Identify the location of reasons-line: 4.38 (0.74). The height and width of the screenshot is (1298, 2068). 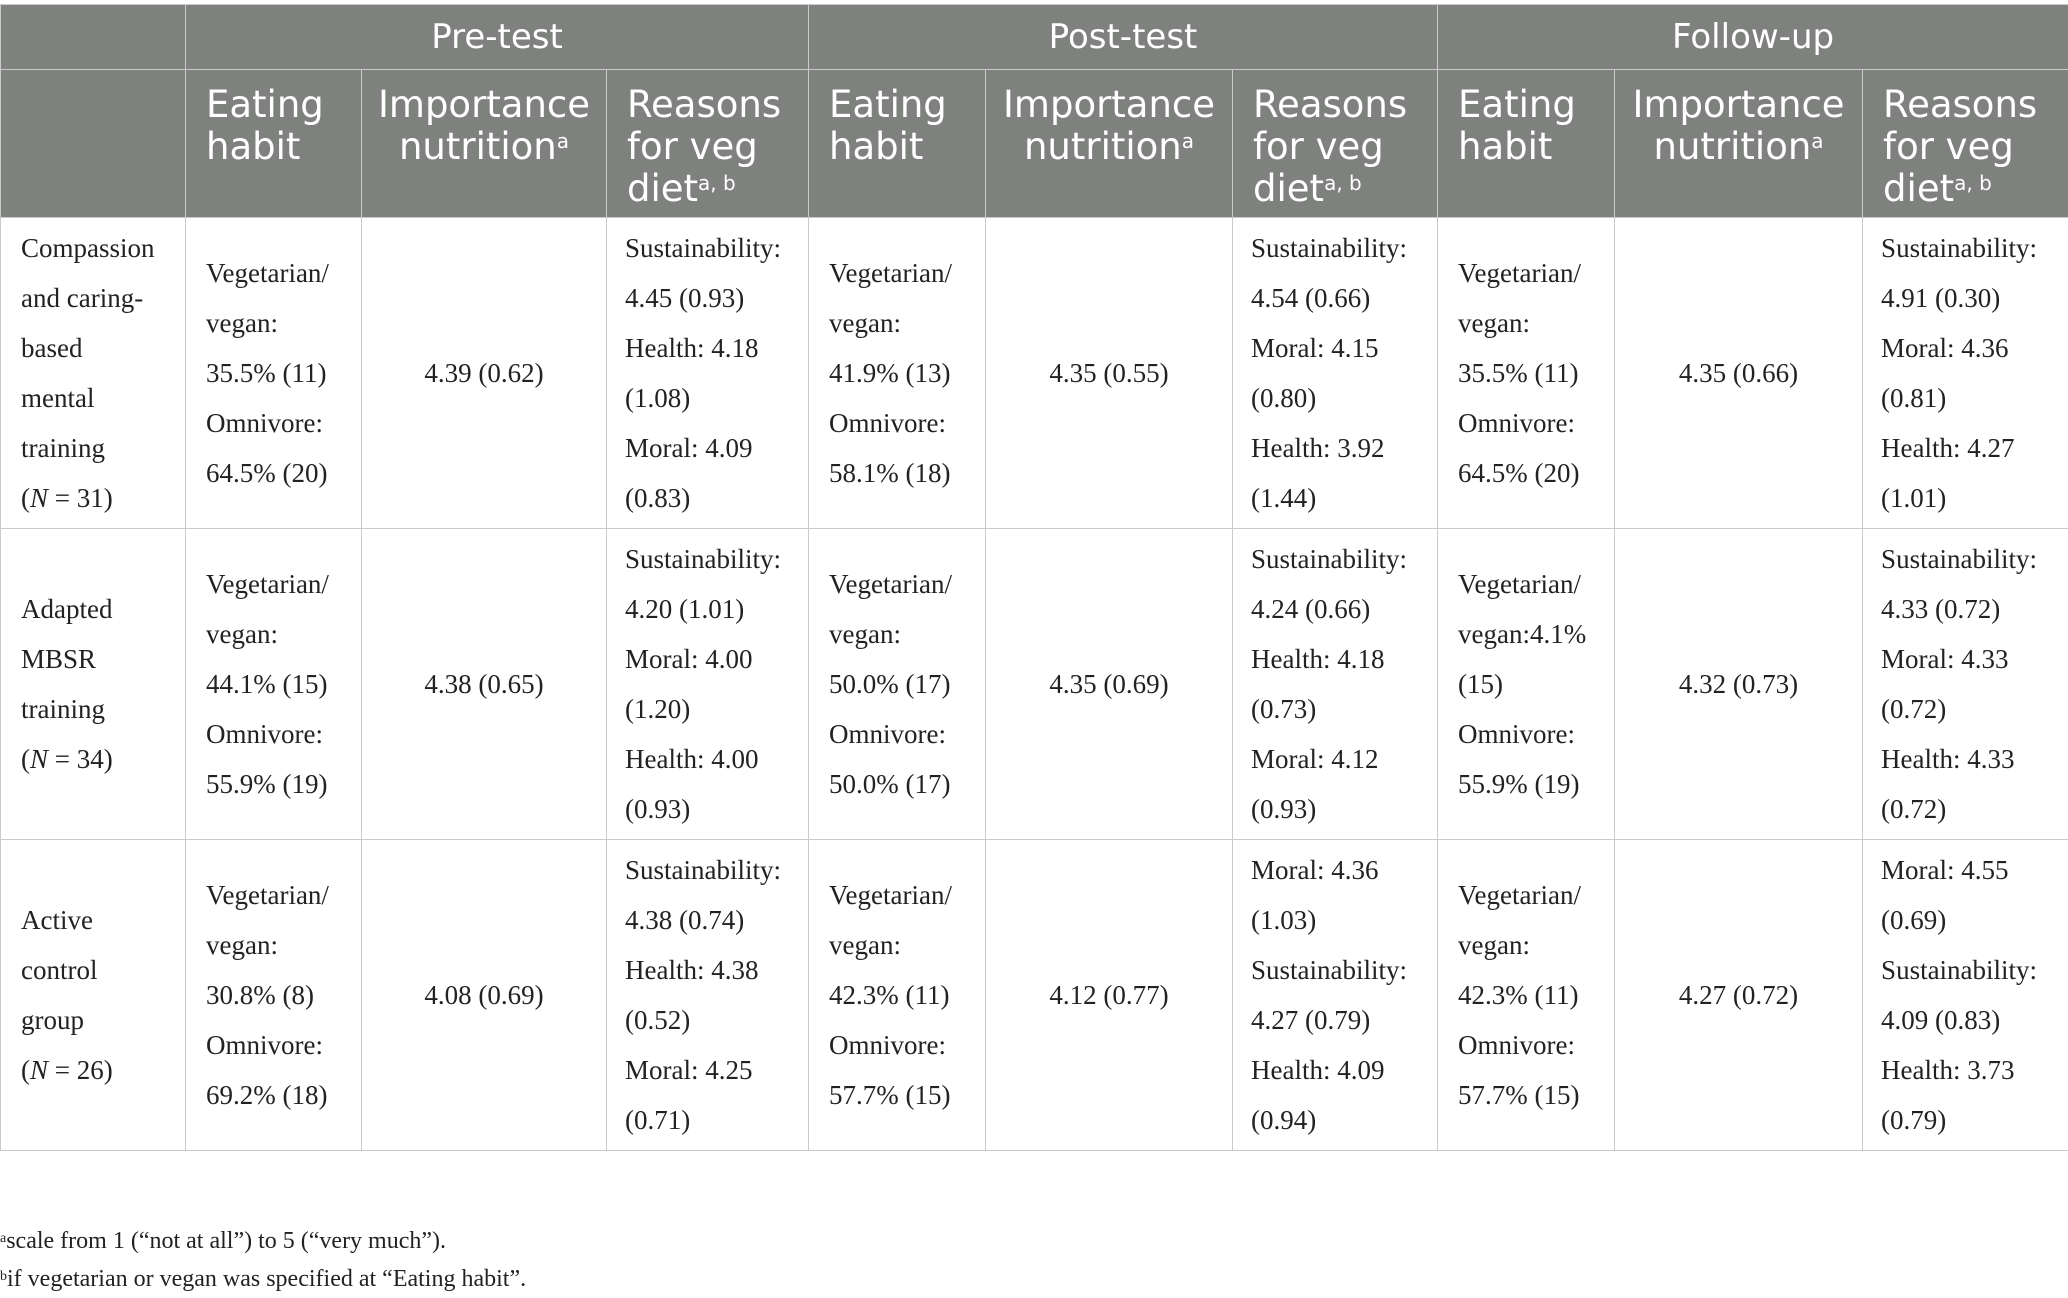
(685, 920).